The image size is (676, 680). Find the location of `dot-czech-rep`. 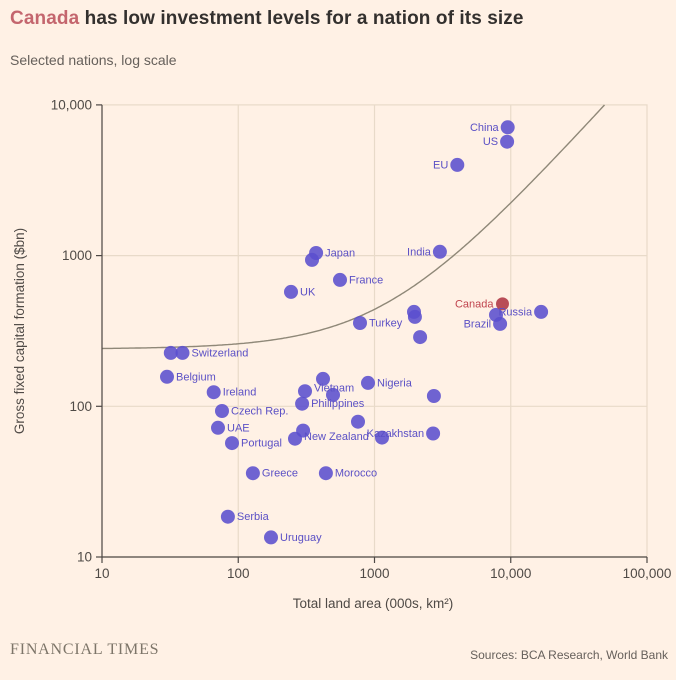

dot-czech-rep is located at coordinates (222, 411).